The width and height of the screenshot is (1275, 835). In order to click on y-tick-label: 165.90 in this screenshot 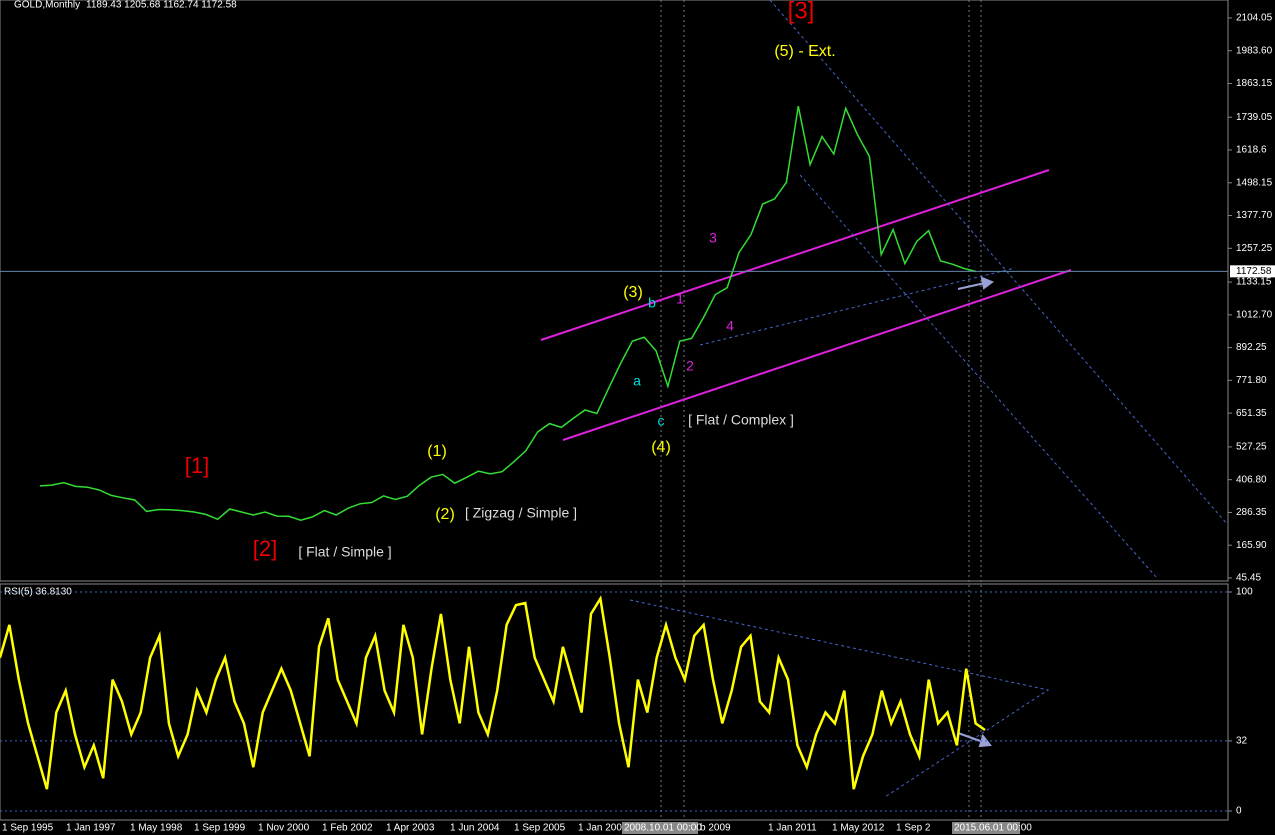, I will do `click(1251, 545)`.